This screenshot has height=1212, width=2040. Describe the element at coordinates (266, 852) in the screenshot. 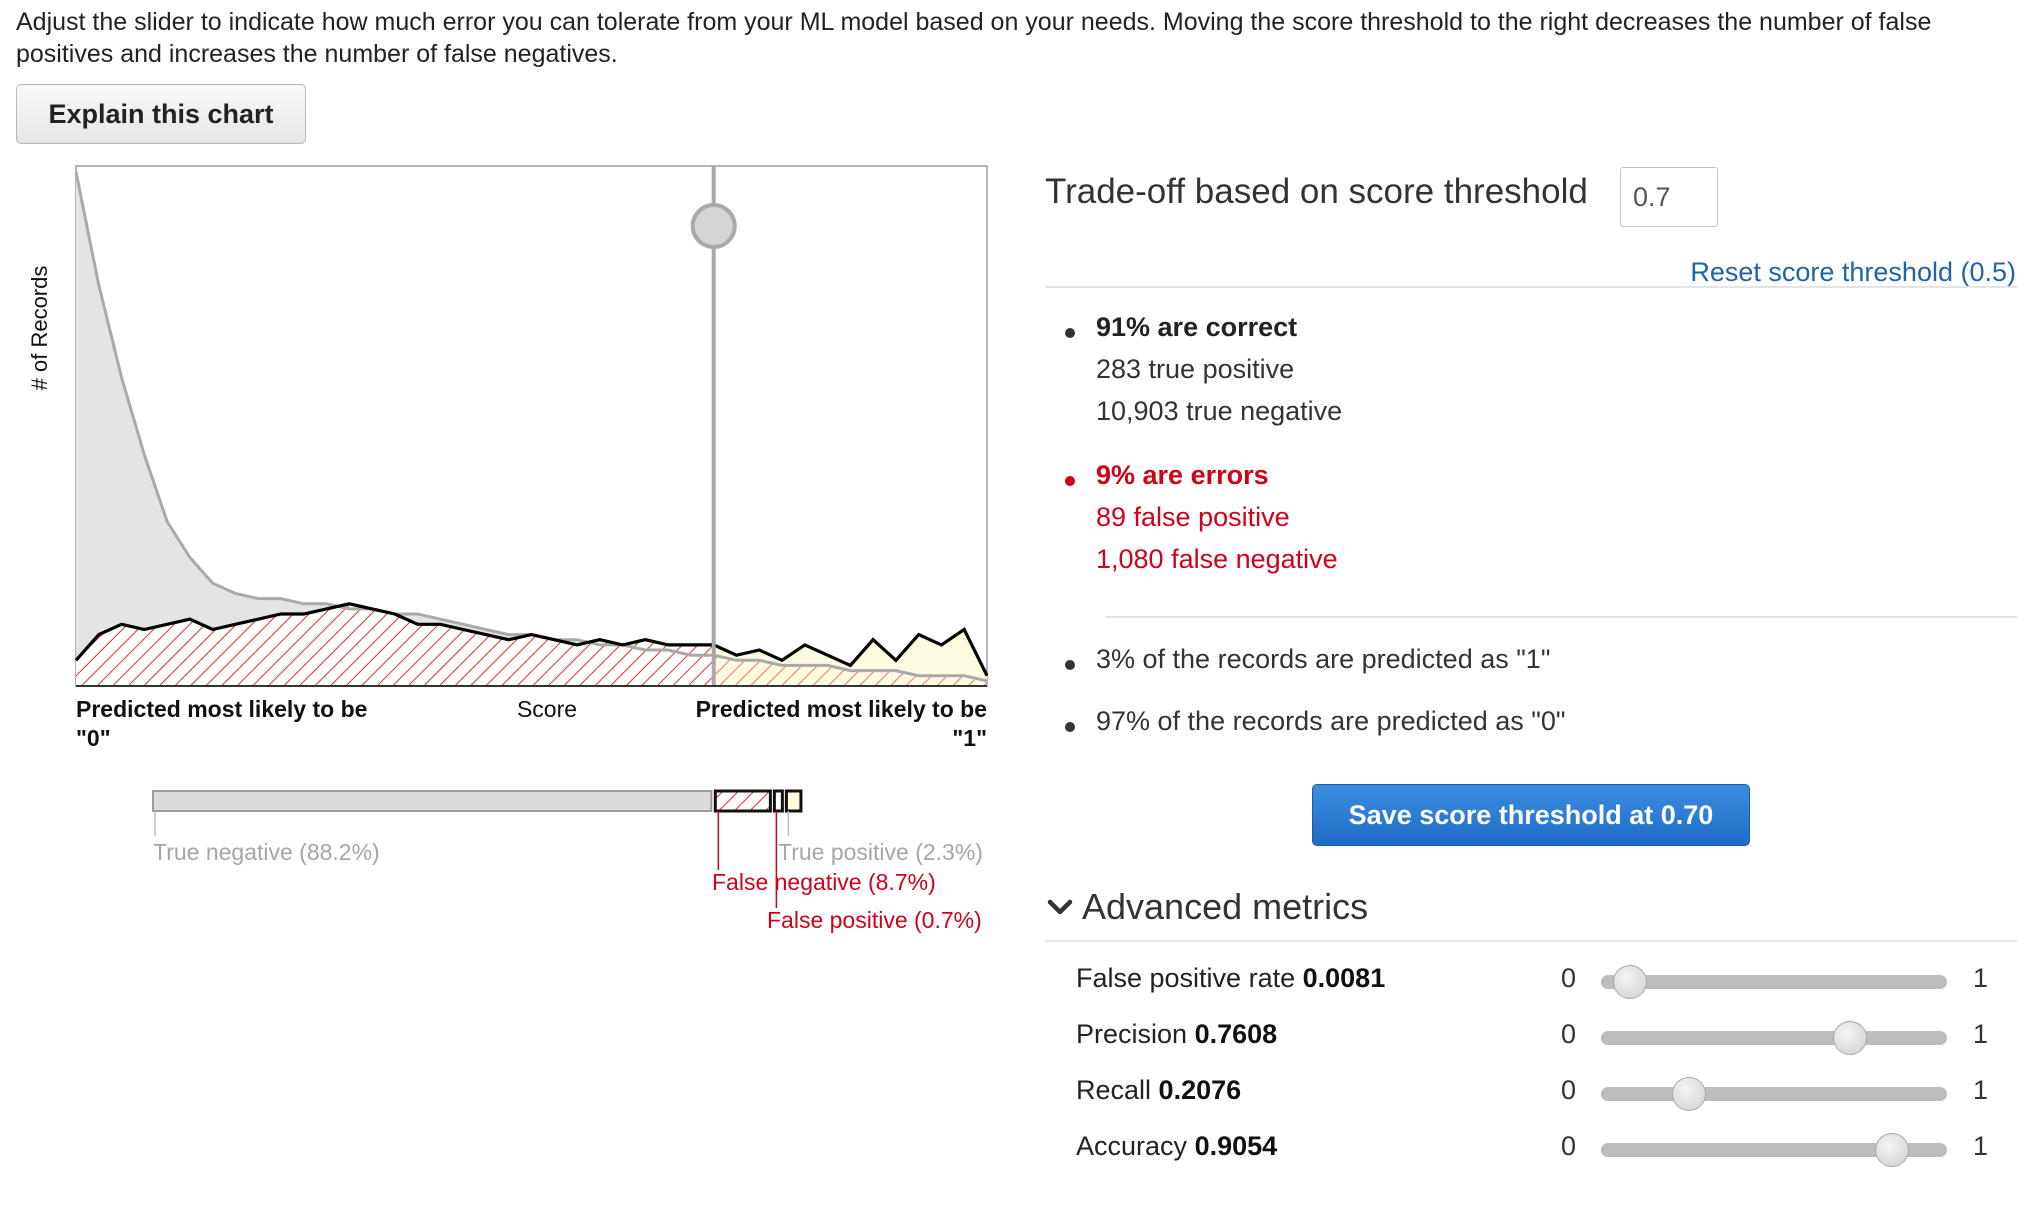

I see `true-negative-label: True negative (88.2%)` at that location.